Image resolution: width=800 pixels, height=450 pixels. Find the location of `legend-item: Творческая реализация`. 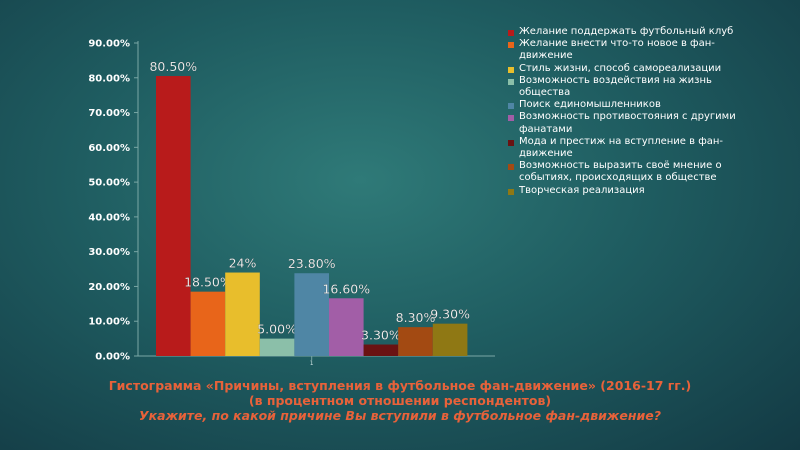

legend-item: Творческая реализация is located at coordinates (628, 191).